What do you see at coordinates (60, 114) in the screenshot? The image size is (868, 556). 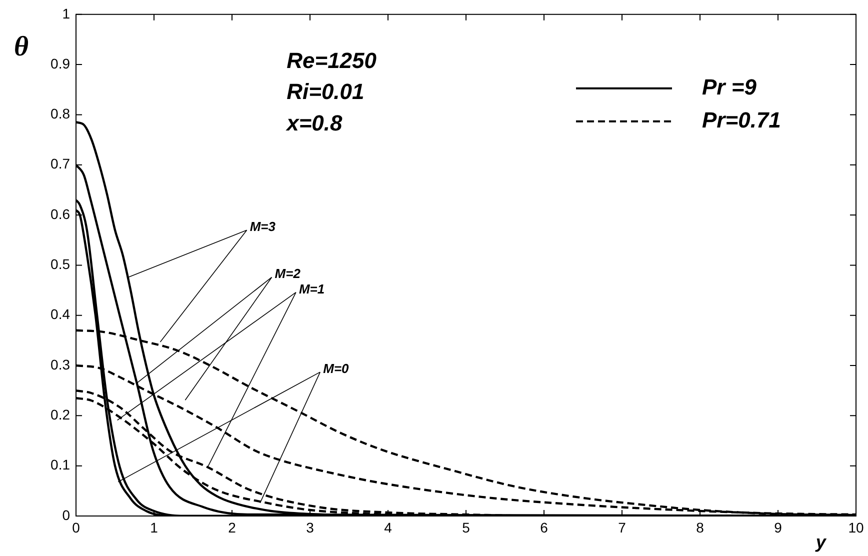 I see `y-tick-label: 0.8` at bounding box center [60, 114].